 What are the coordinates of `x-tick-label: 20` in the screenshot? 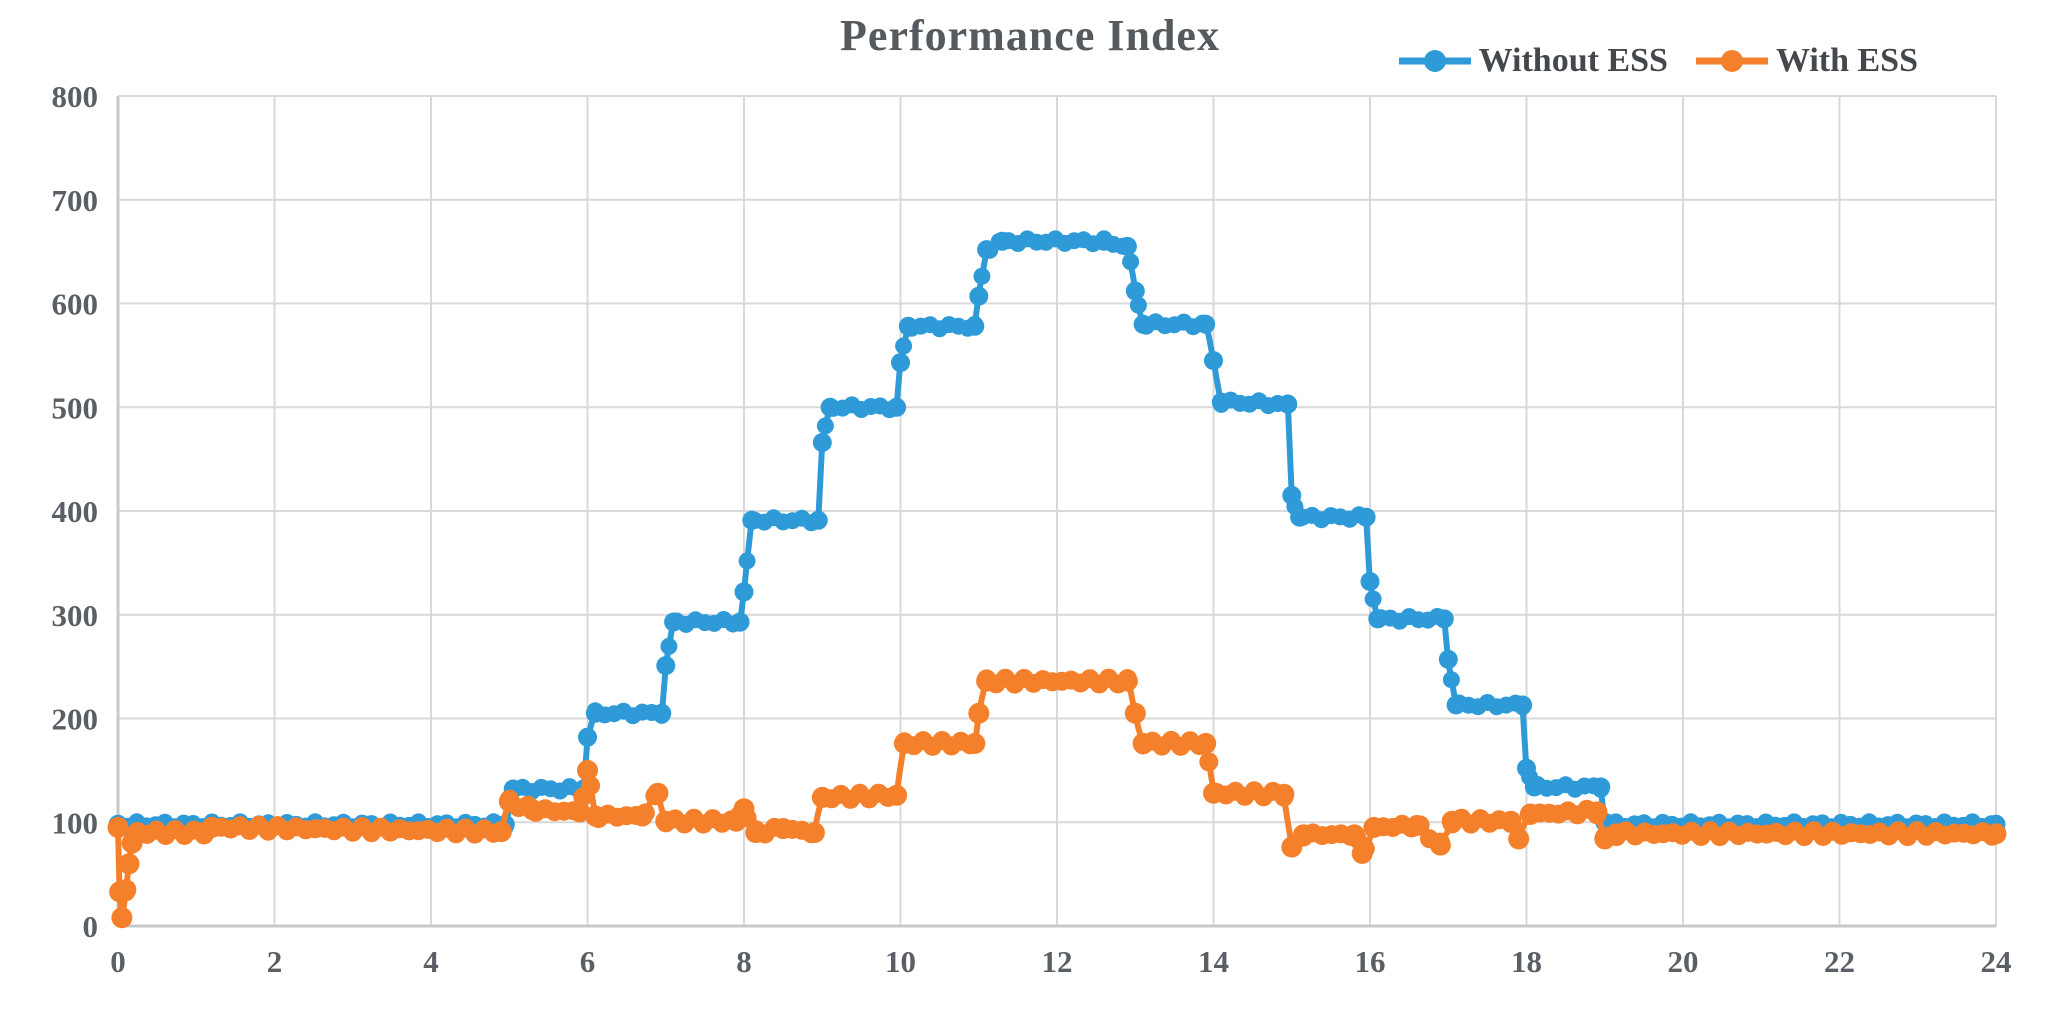 It's located at (1683, 961).